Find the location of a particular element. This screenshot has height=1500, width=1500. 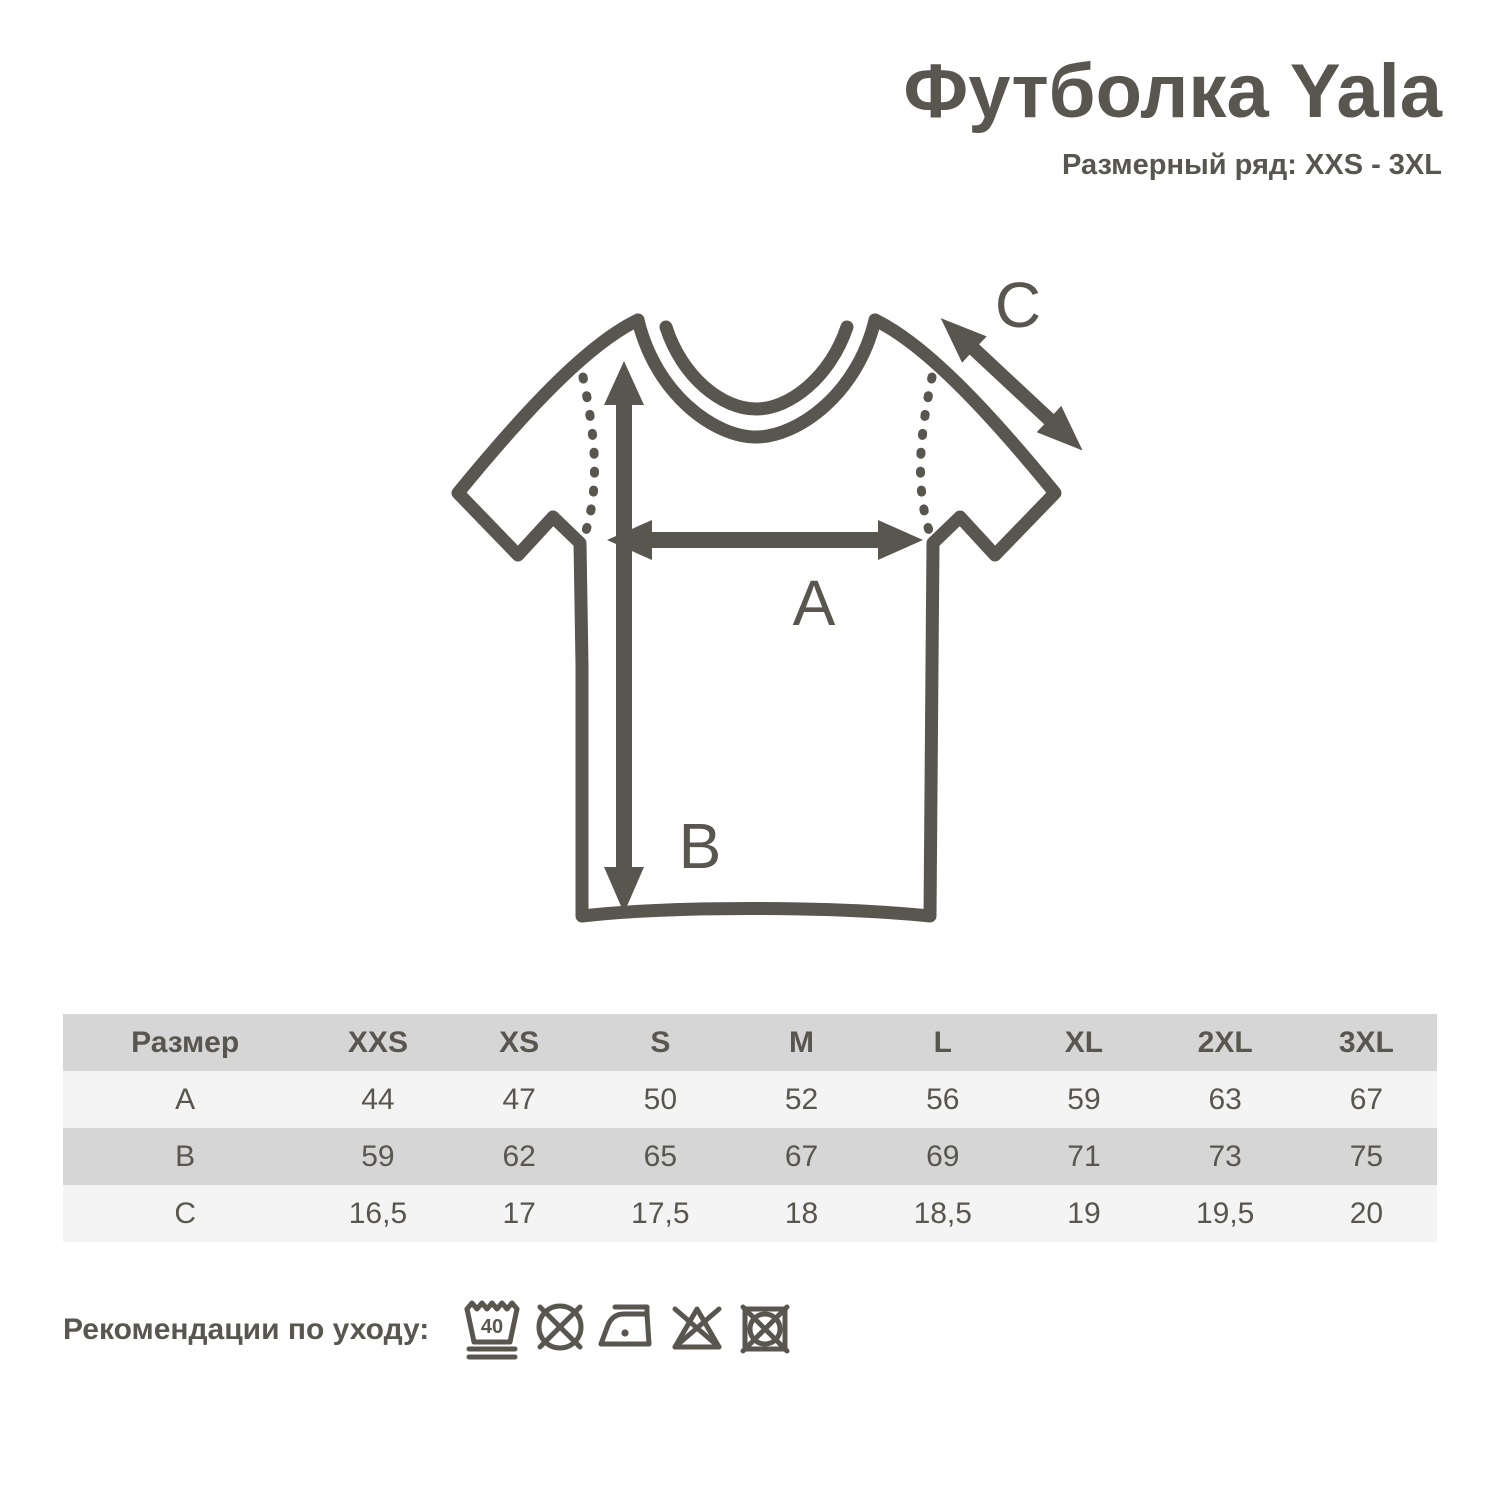

table-header-size-3xl: 3XL is located at coordinates (1366, 1042).